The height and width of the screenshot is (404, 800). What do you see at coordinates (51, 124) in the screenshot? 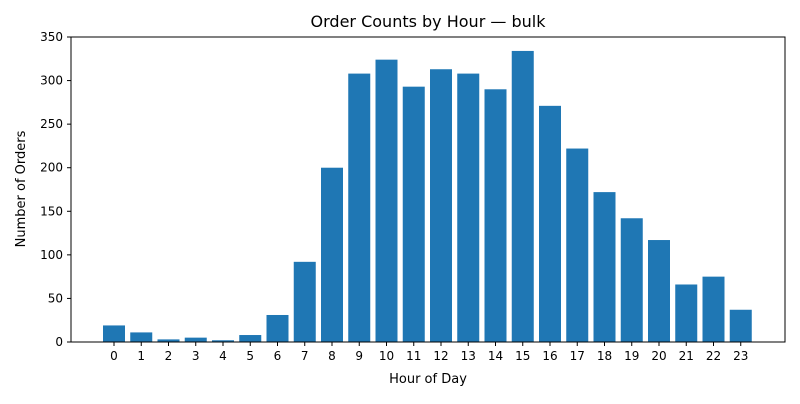
I see `y-tick-label: 250` at bounding box center [51, 124].